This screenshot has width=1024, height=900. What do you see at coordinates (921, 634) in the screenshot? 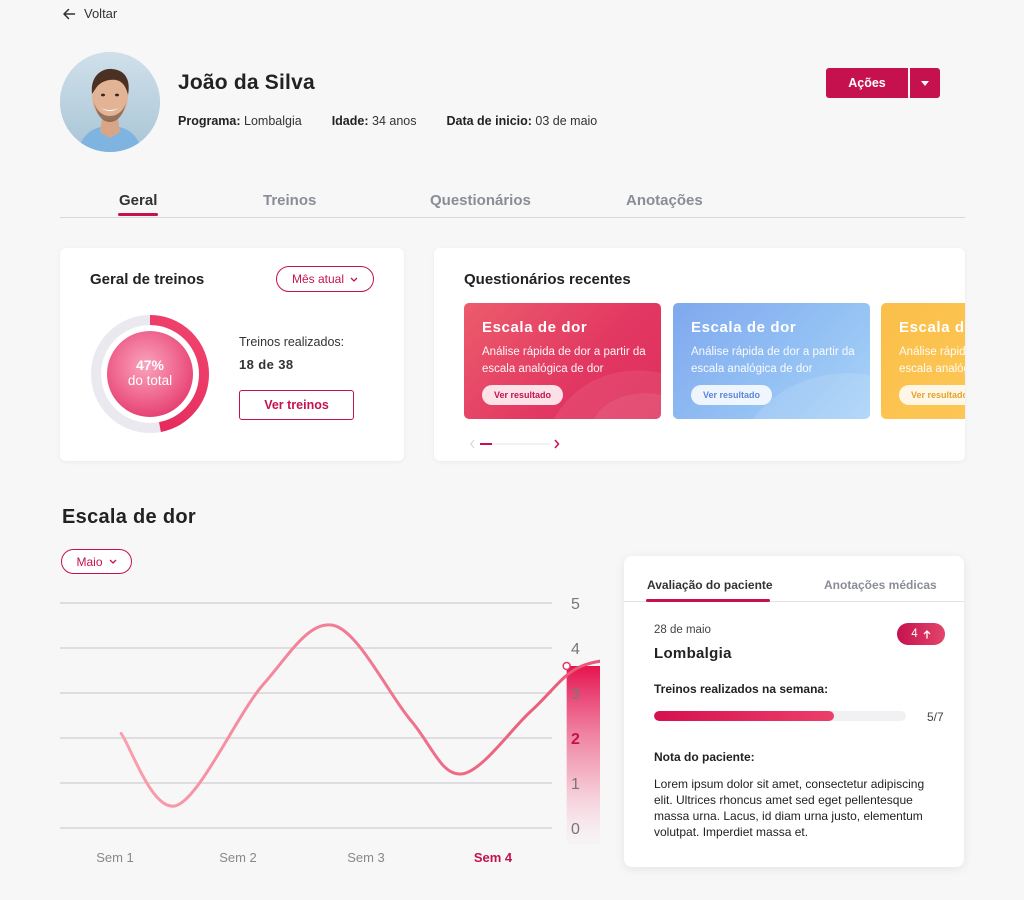
I see `pain-level-badge: 4` at bounding box center [921, 634].